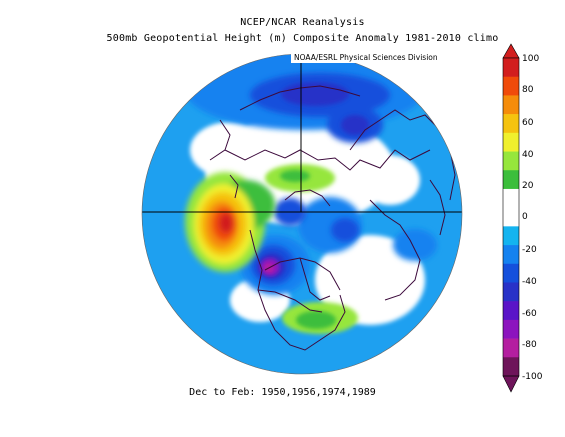 Image resolution: width=565 pixels, height=437 pixels. Describe the element at coordinates (529, 282) in the screenshot. I see `colorbar-tick-label: -40` at that location.